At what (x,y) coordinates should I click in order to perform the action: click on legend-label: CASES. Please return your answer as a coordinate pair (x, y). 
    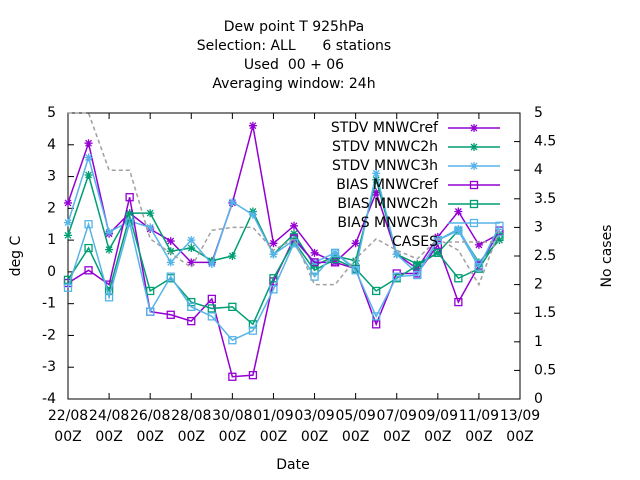
    Looking at the image, I should click on (415, 242).